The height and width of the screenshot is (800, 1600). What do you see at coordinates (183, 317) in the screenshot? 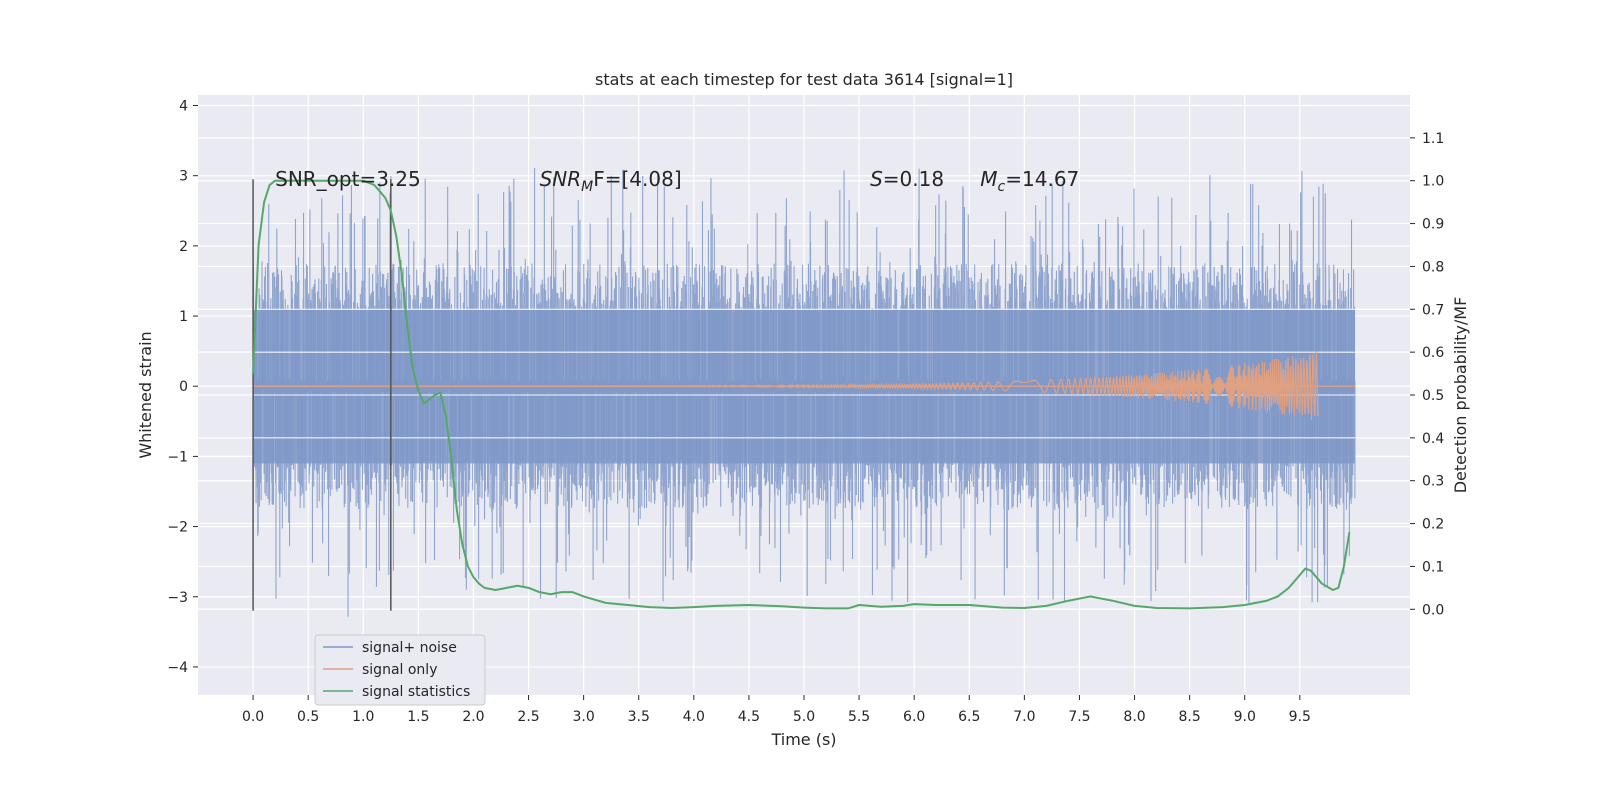
I see `y-tick-label: 1` at bounding box center [183, 317].